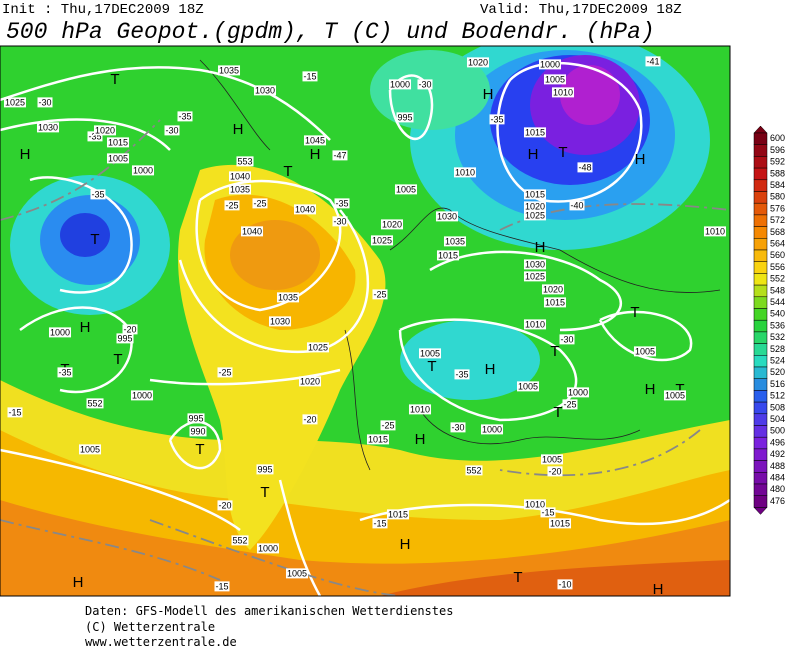 The image size is (790, 648). What do you see at coordinates (777, 173) in the screenshot?
I see `colorbar-label: 588` at bounding box center [777, 173].